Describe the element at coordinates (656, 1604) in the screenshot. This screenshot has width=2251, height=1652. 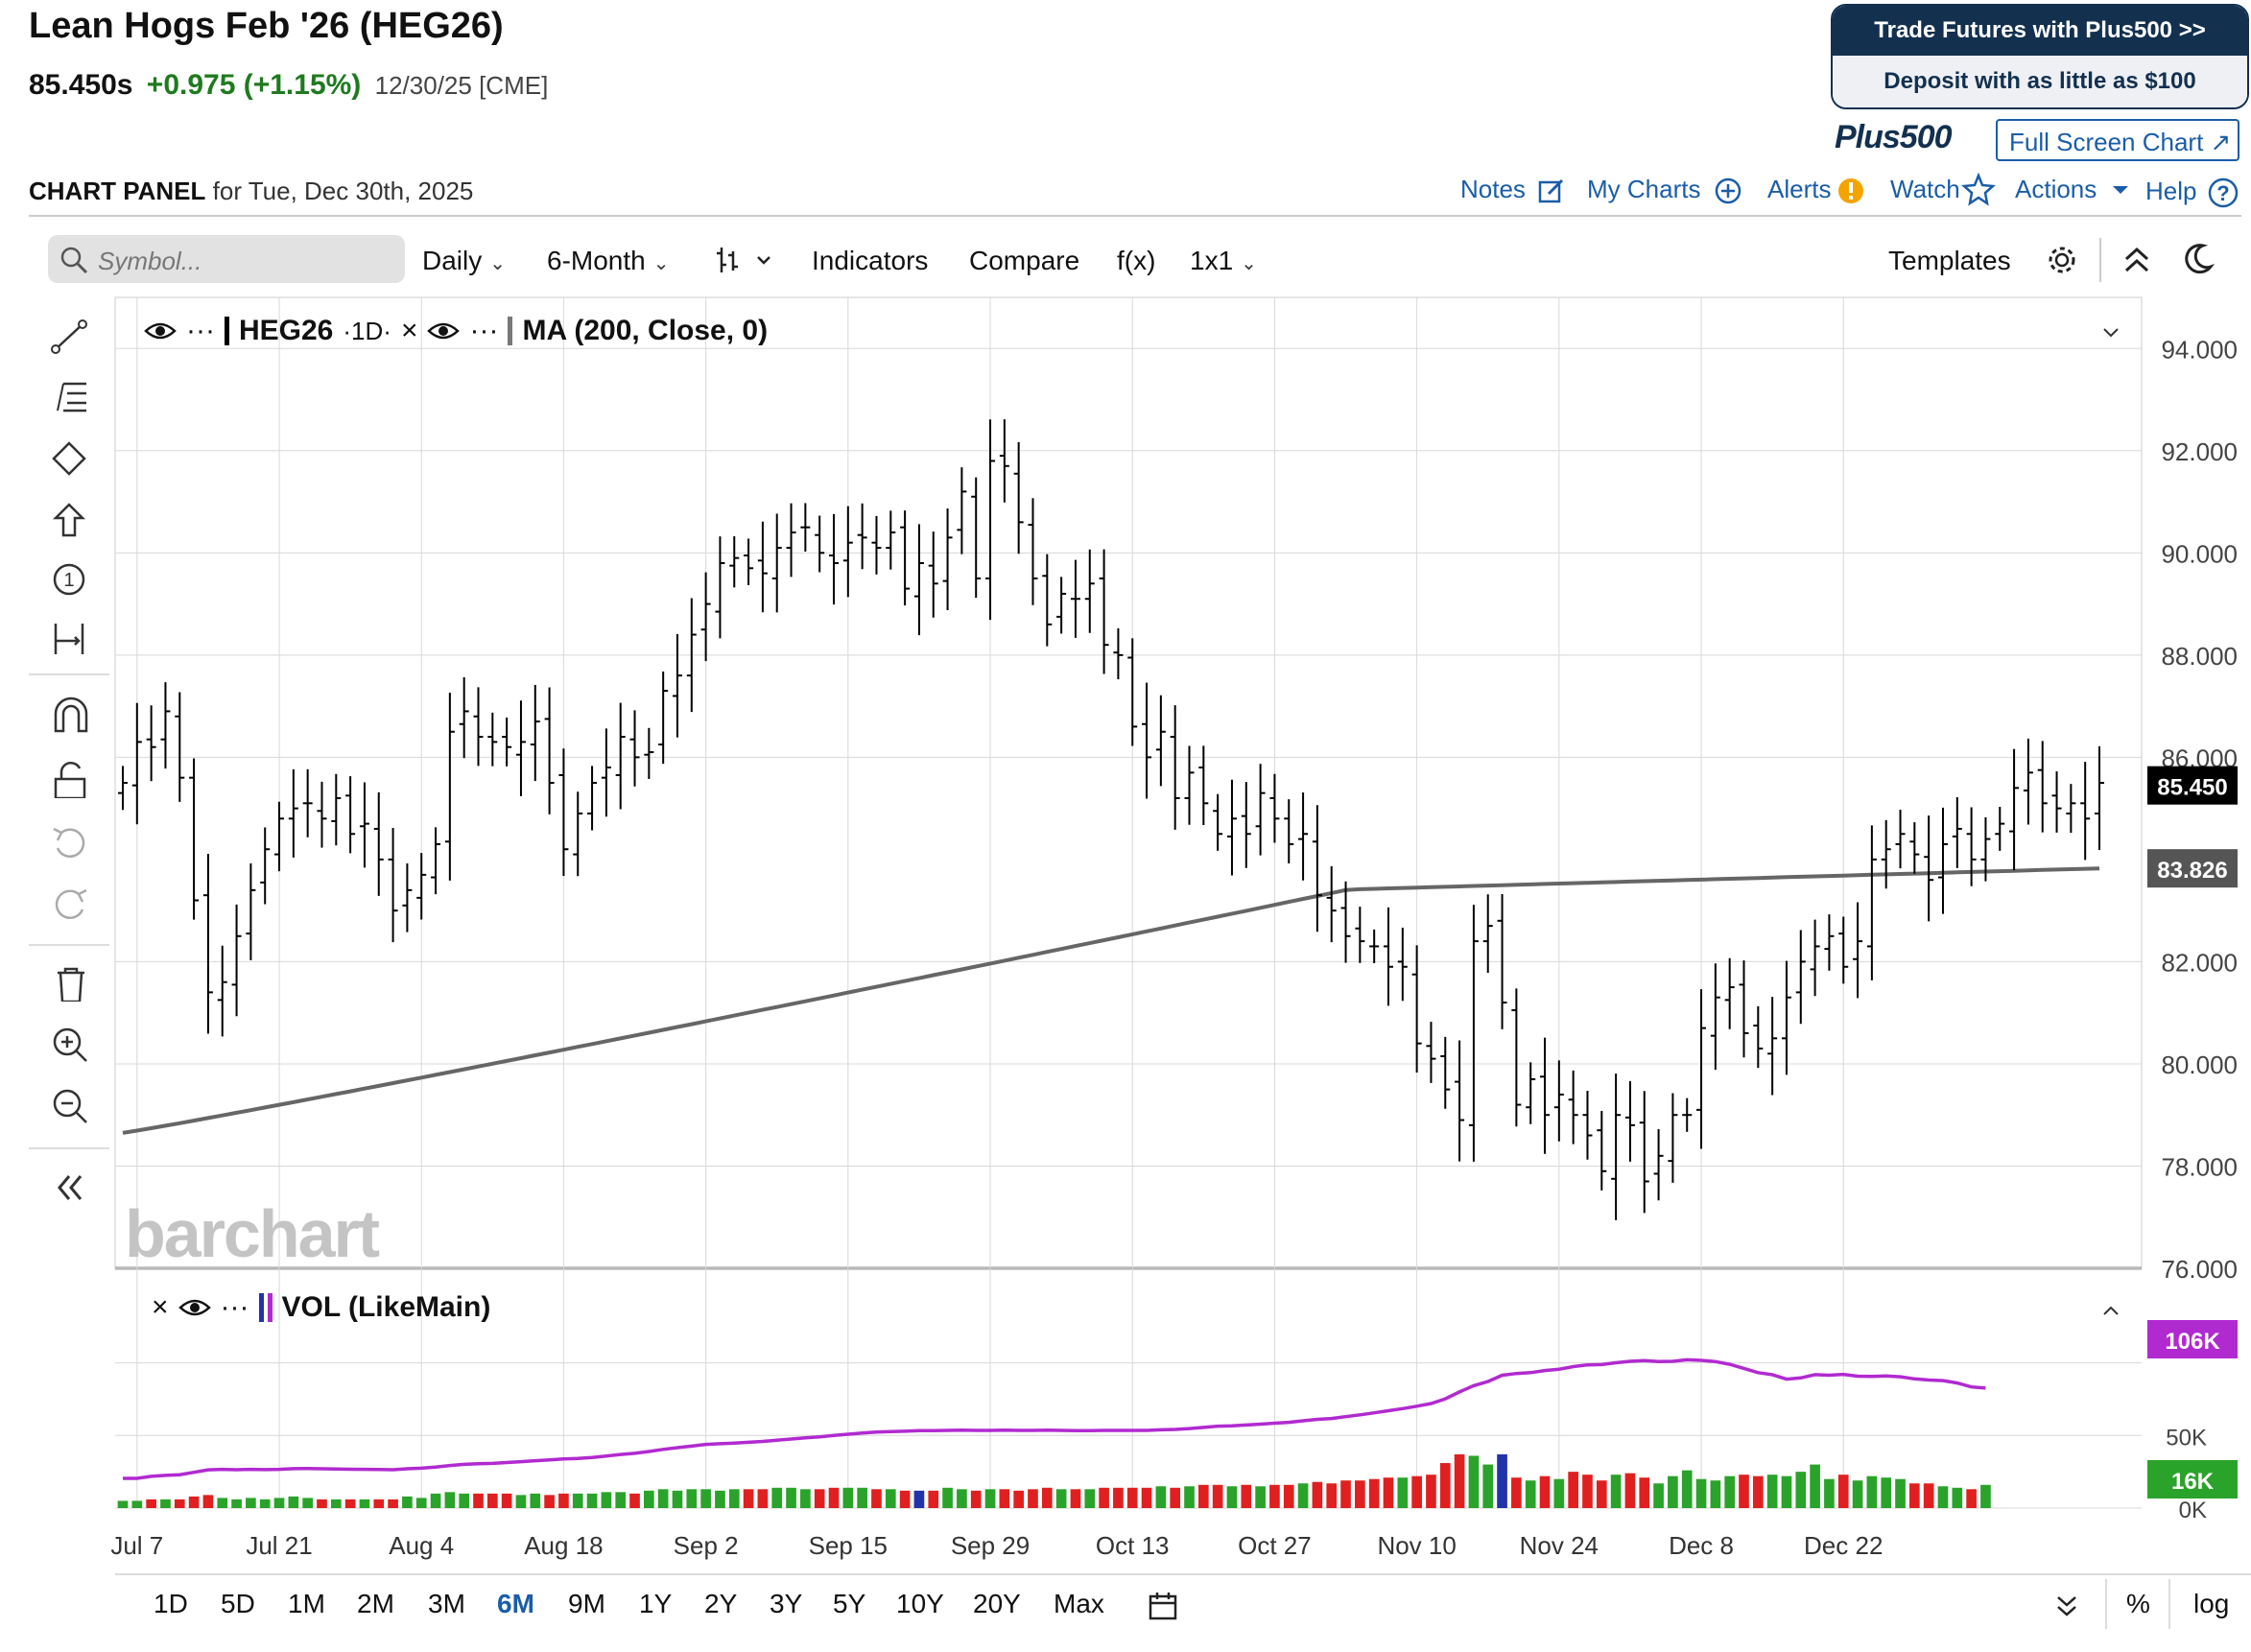
I see `range-button-1y: 1Y` at that location.